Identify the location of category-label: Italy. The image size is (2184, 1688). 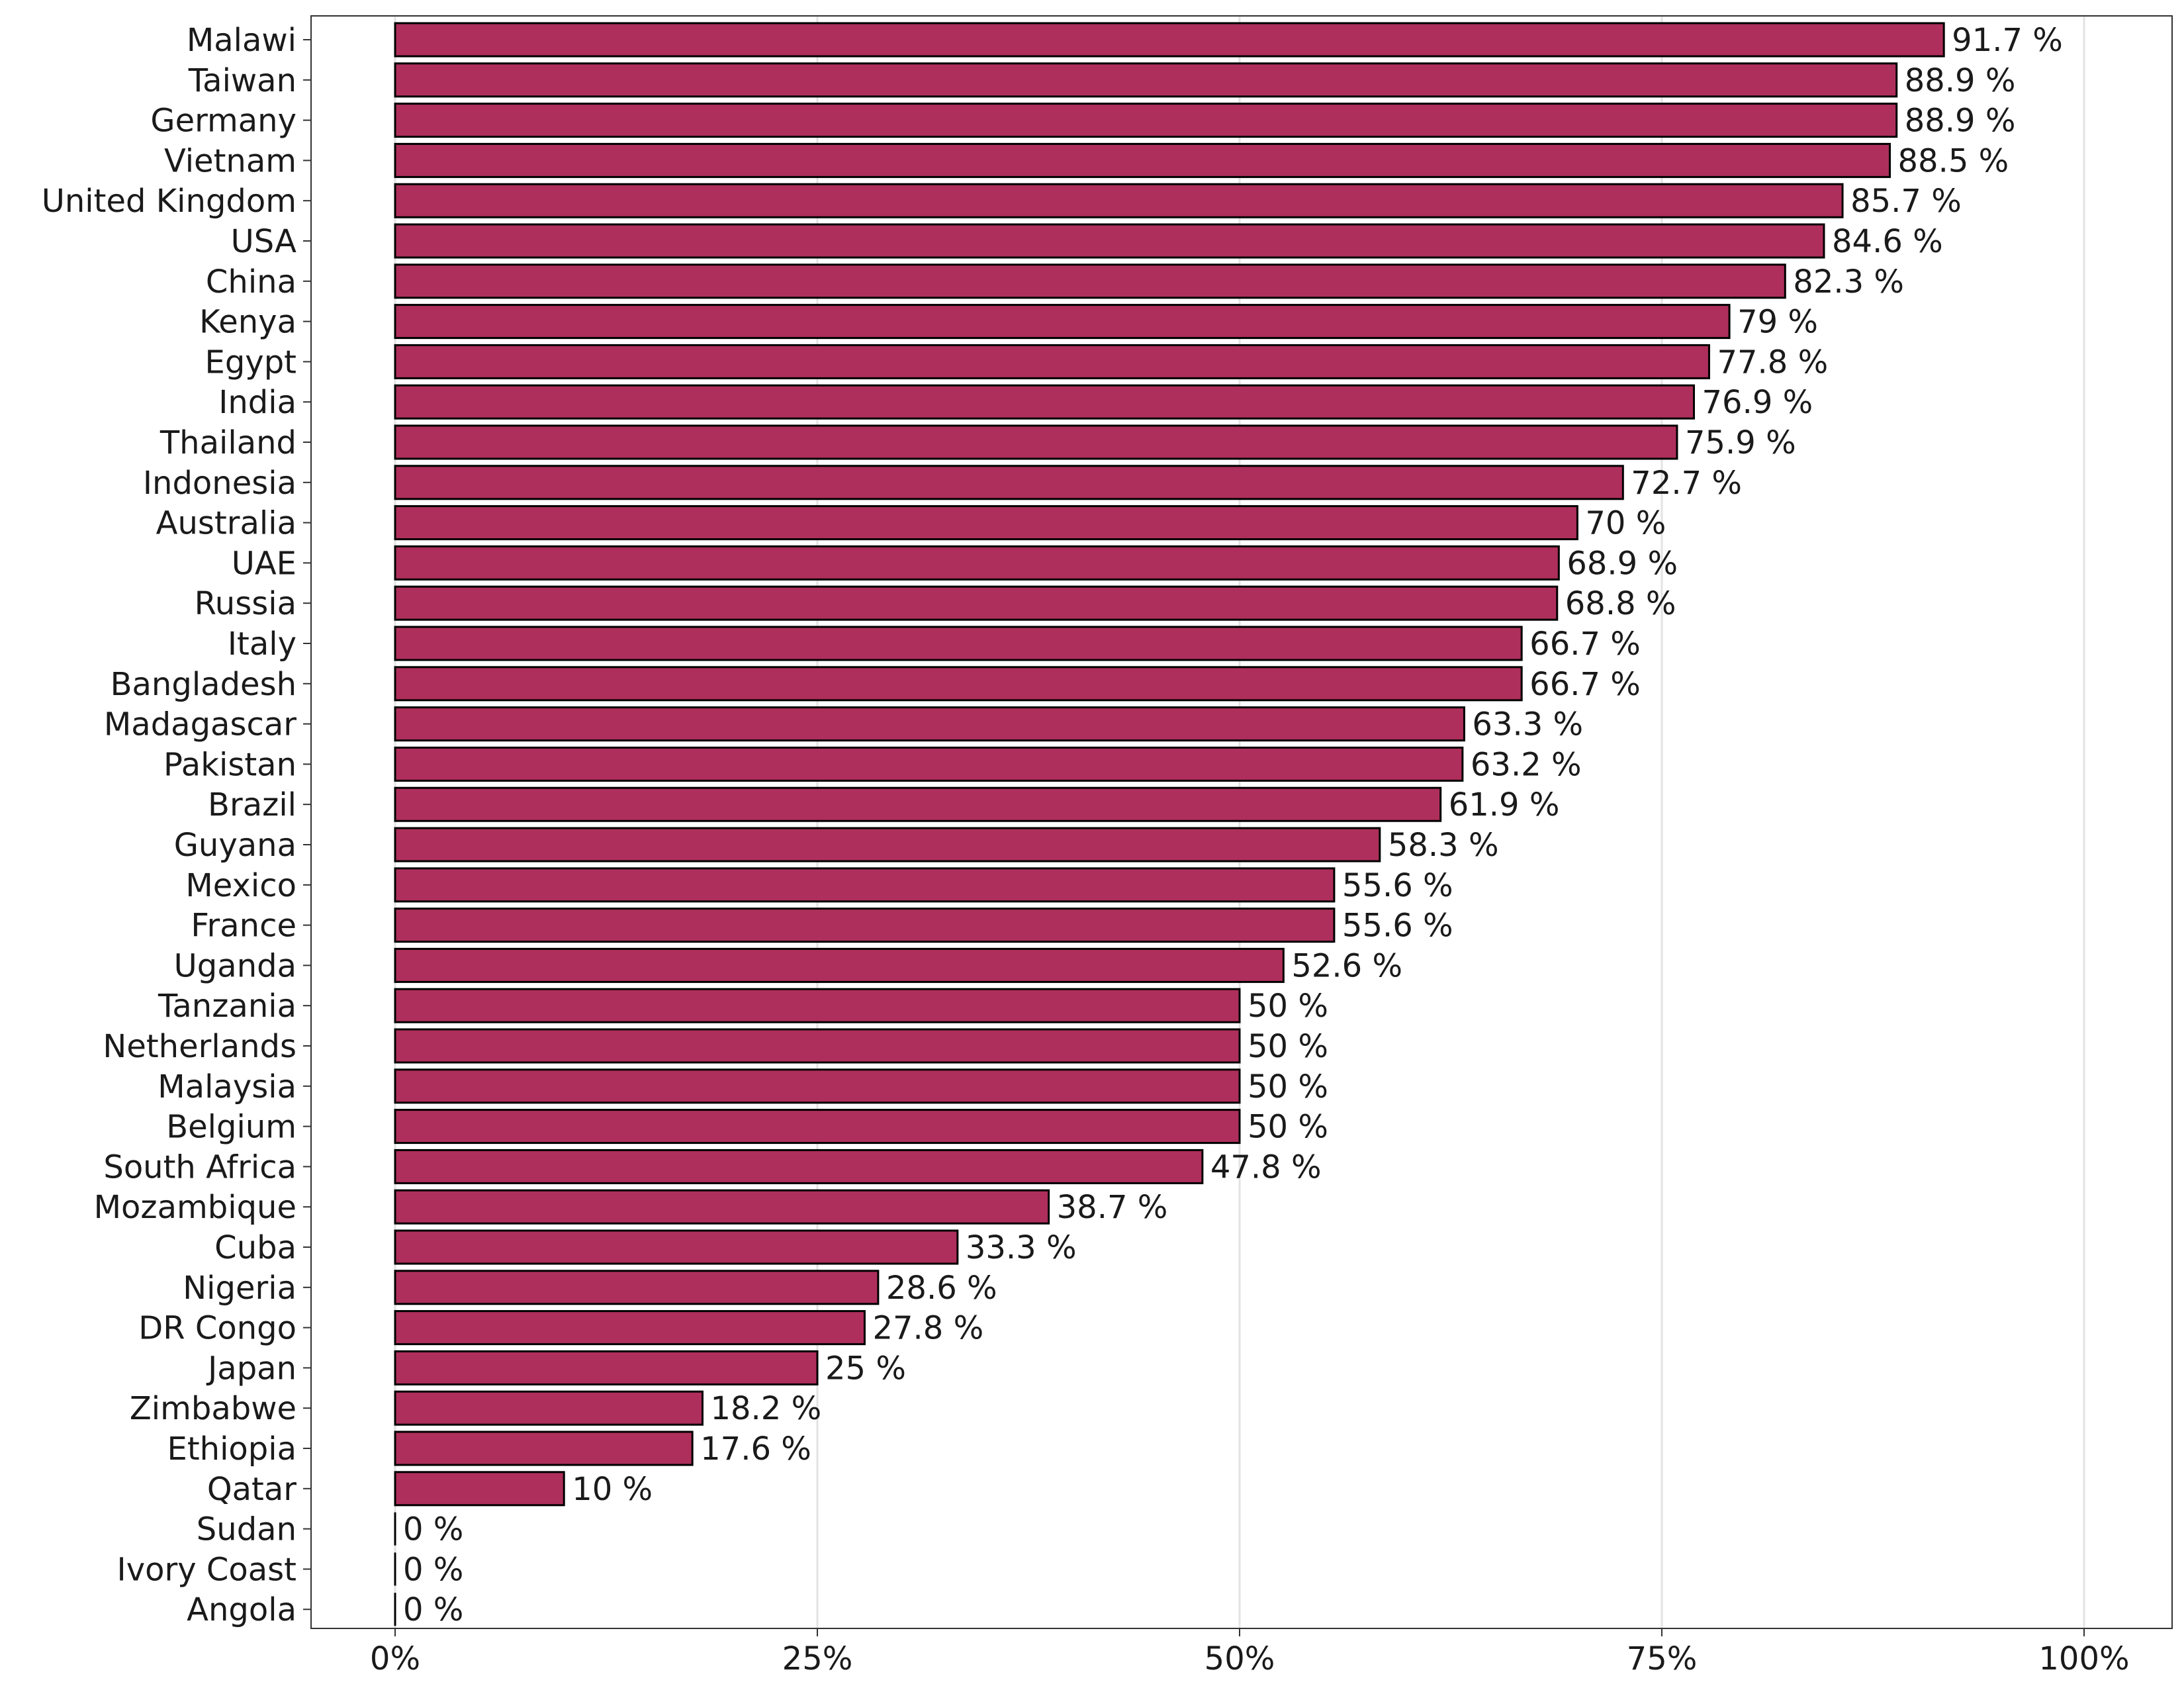
(262, 644).